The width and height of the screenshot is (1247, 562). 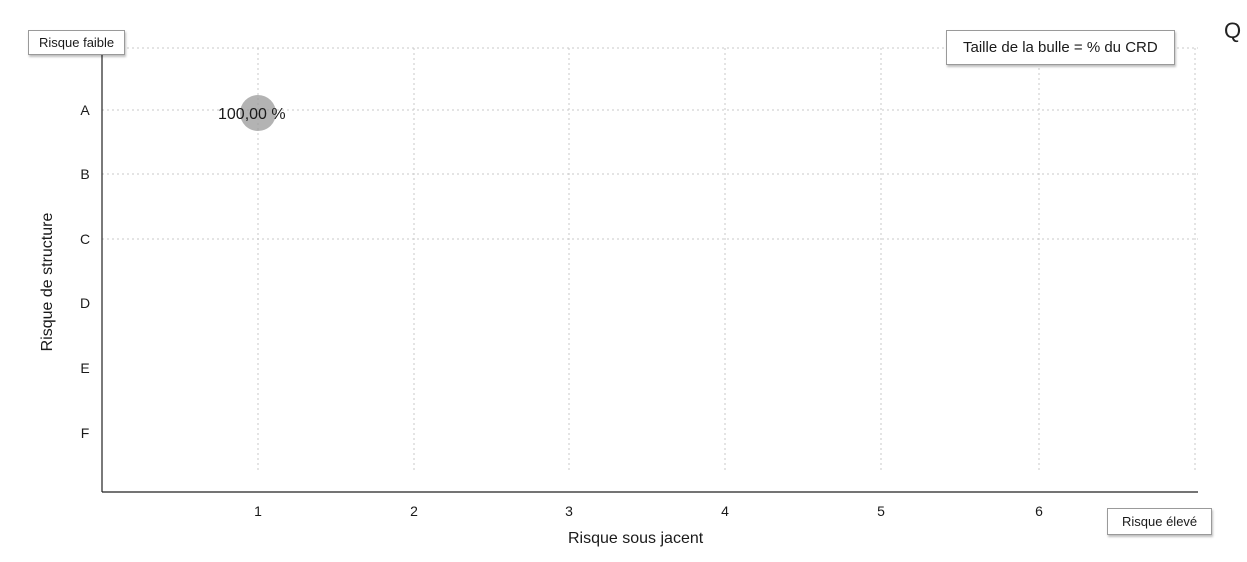 What do you see at coordinates (1039, 511) in the screenshot?
I see `x-tick-label: 6` at bounding box center [1039, 511].